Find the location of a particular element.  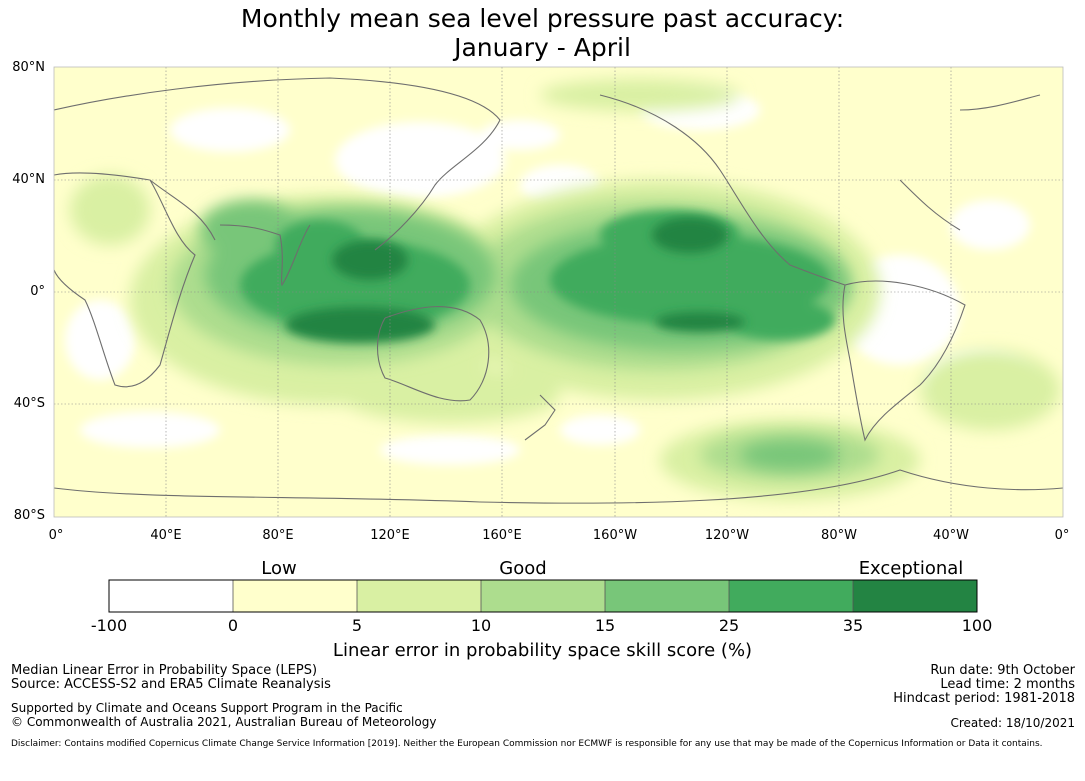

lon-label: 160°E is located at coordinates (502, 535).